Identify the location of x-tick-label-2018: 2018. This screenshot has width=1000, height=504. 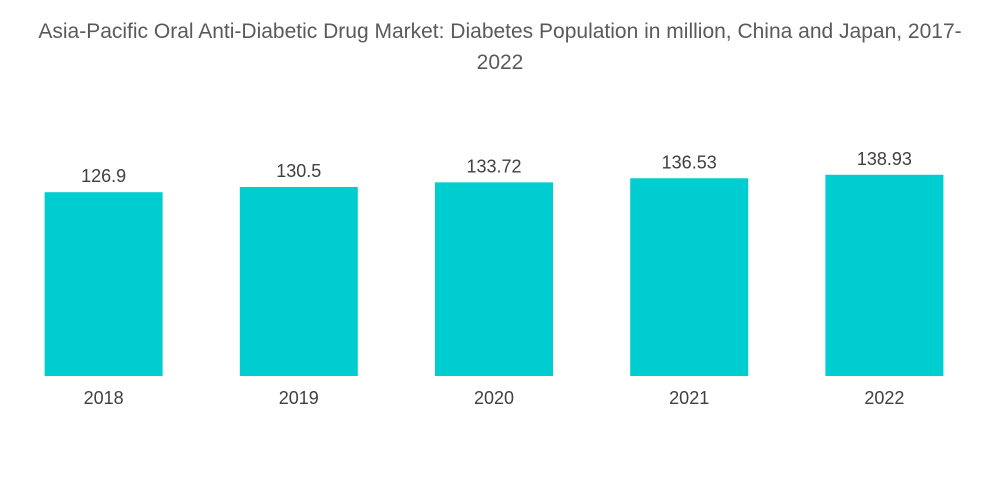
(104, 398).